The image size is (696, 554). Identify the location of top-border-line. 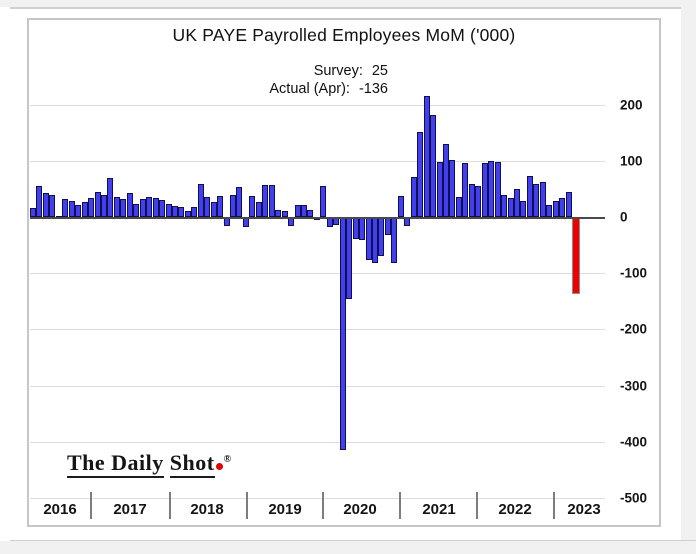
(353, 8).